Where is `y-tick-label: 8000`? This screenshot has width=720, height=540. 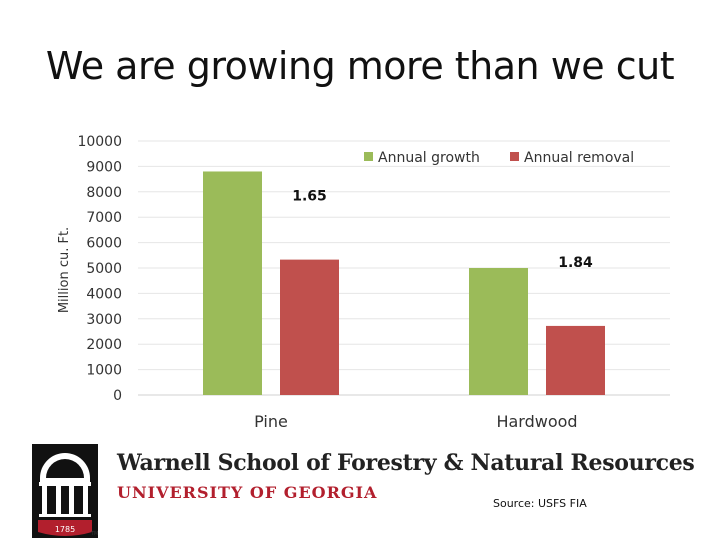
y-tick-label: 8000 is located at coordinates (104, 193).